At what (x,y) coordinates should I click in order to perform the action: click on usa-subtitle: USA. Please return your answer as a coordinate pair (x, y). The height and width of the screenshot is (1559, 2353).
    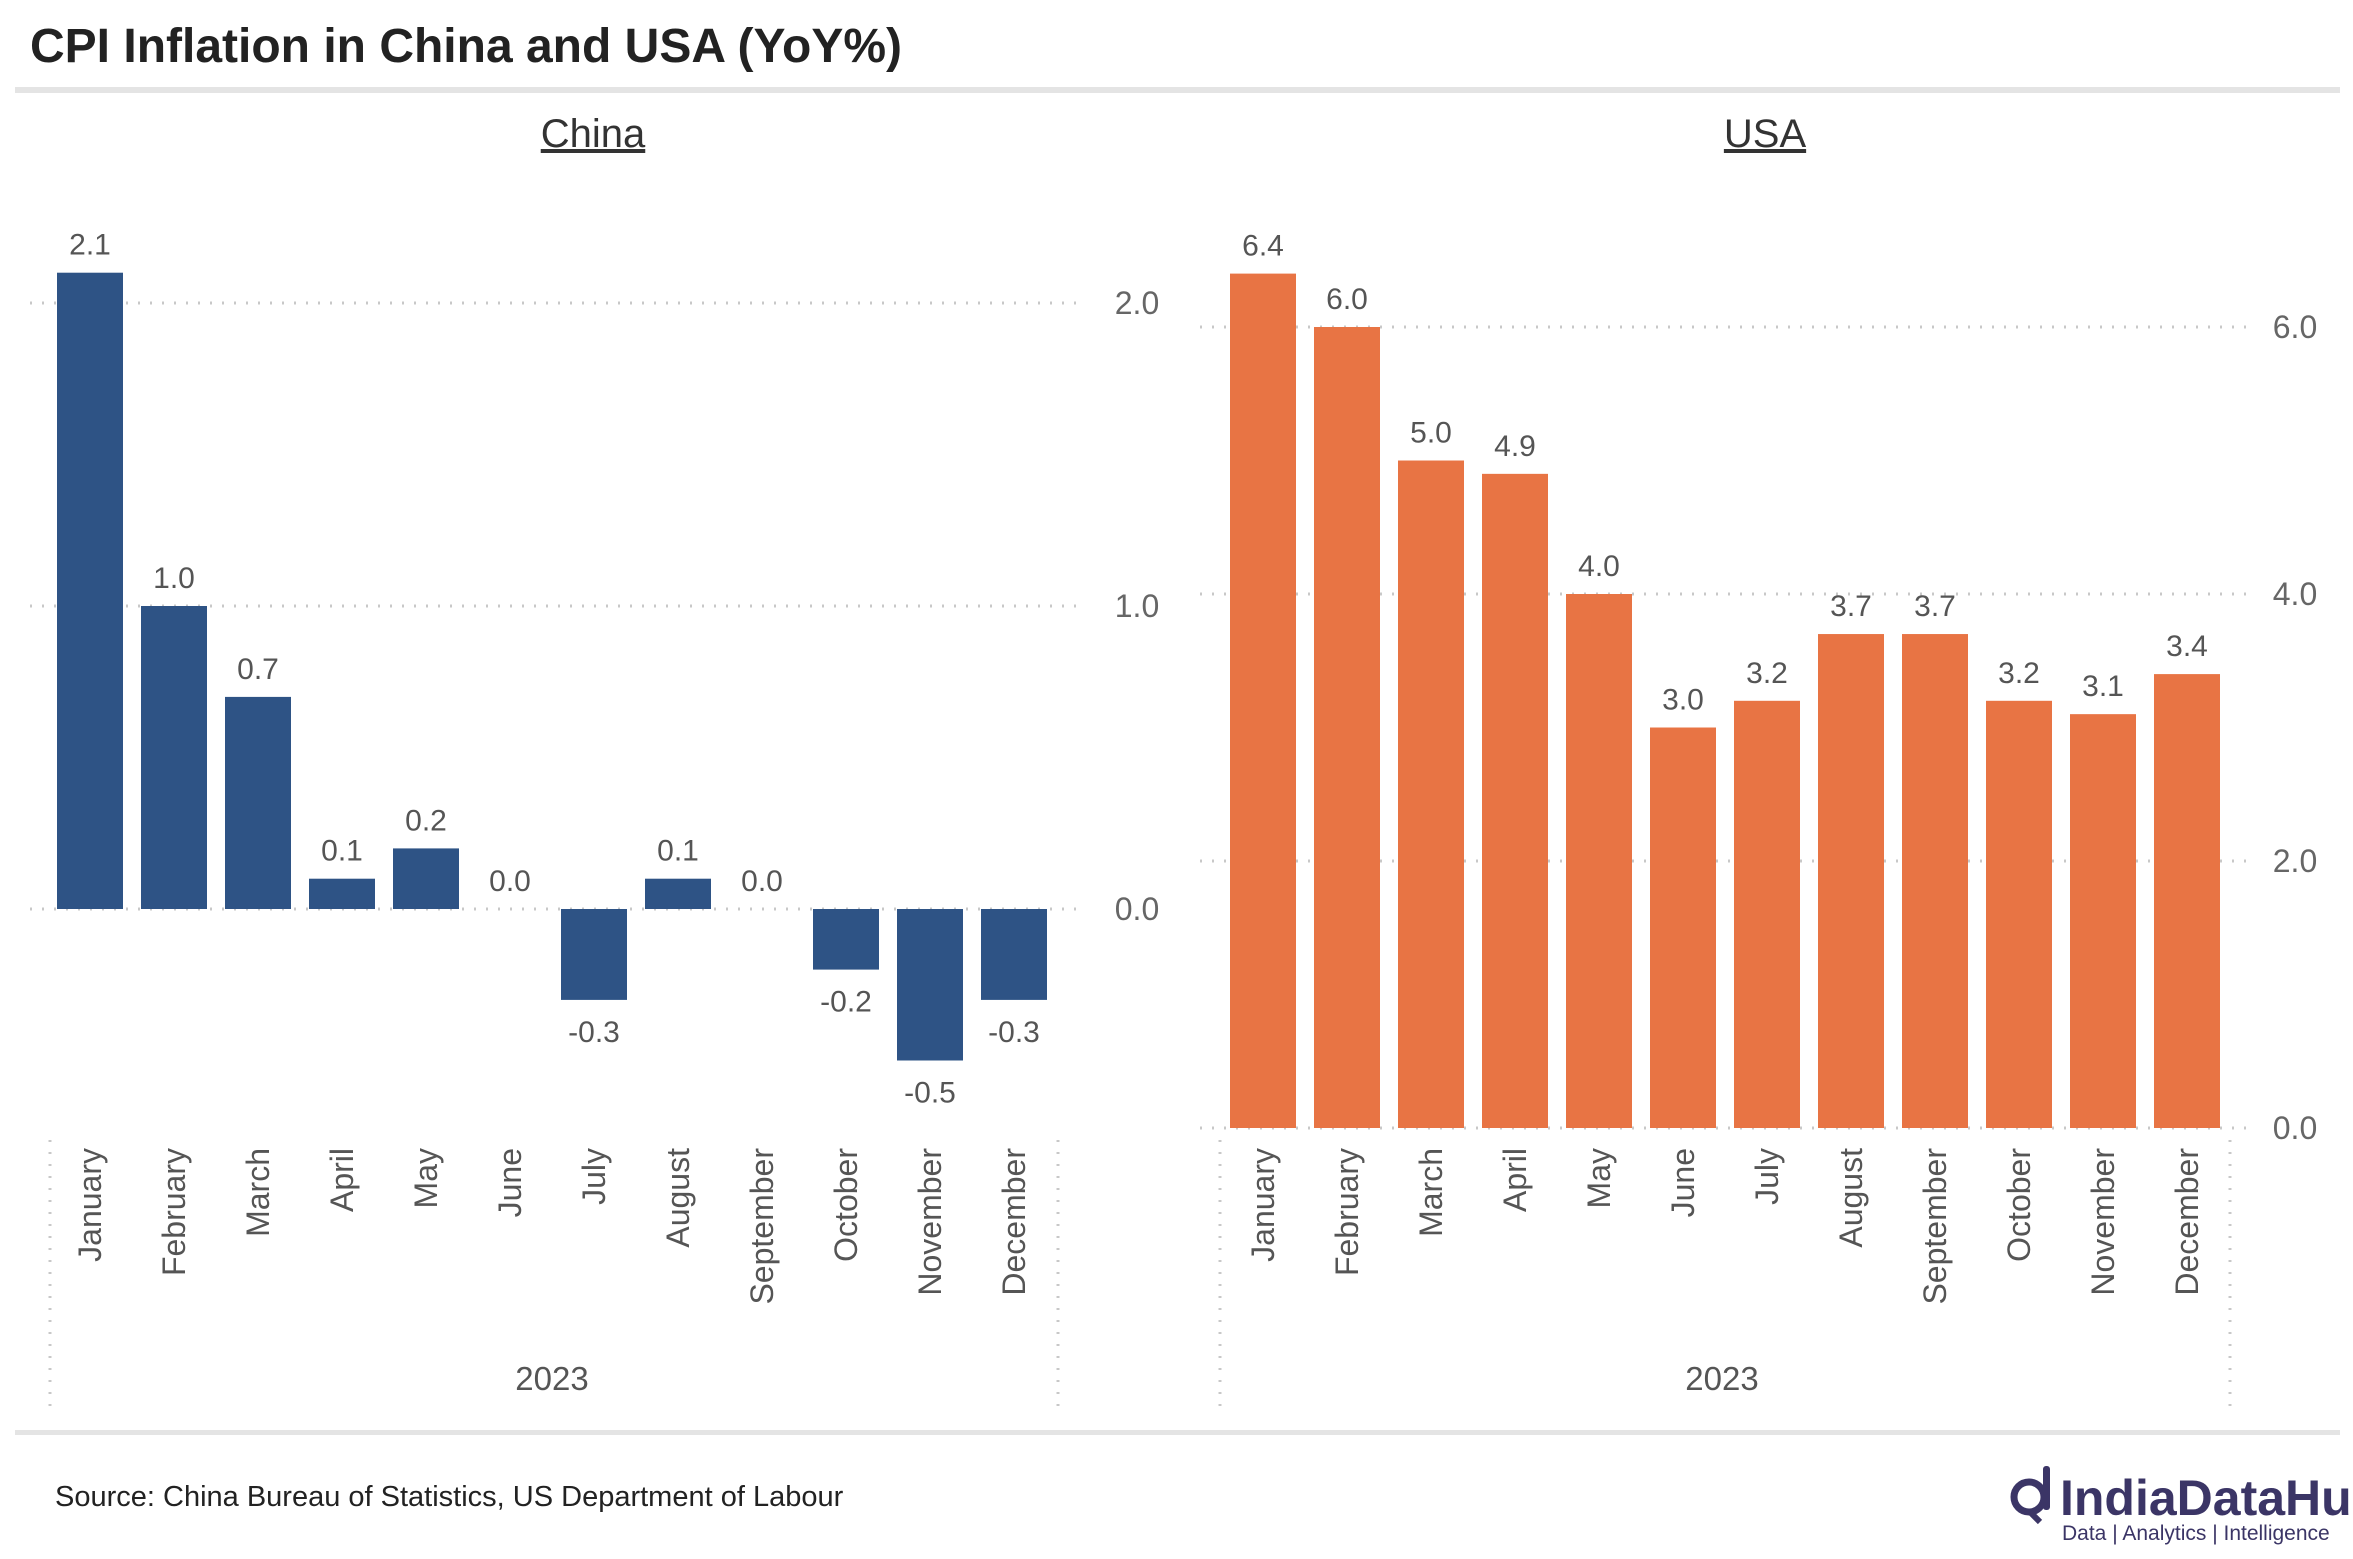
    Looking at the image, I should click on (1765, 134).